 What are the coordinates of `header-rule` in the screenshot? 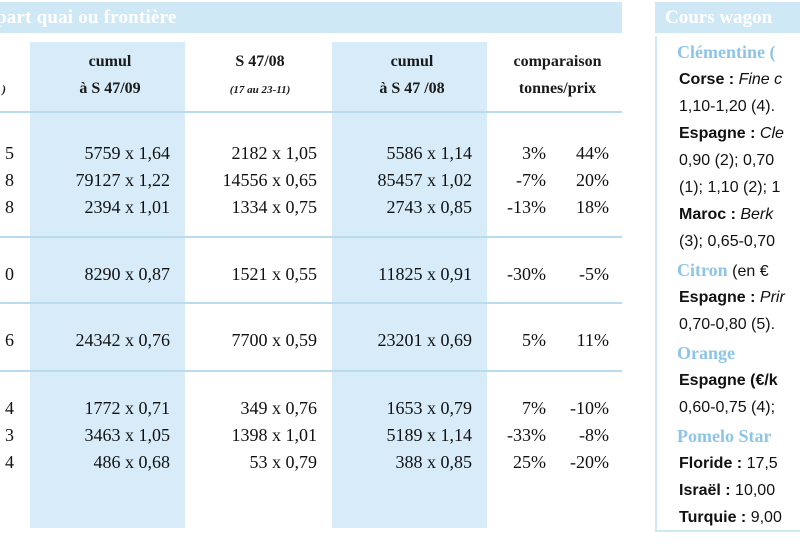 It's located at (311, 112).